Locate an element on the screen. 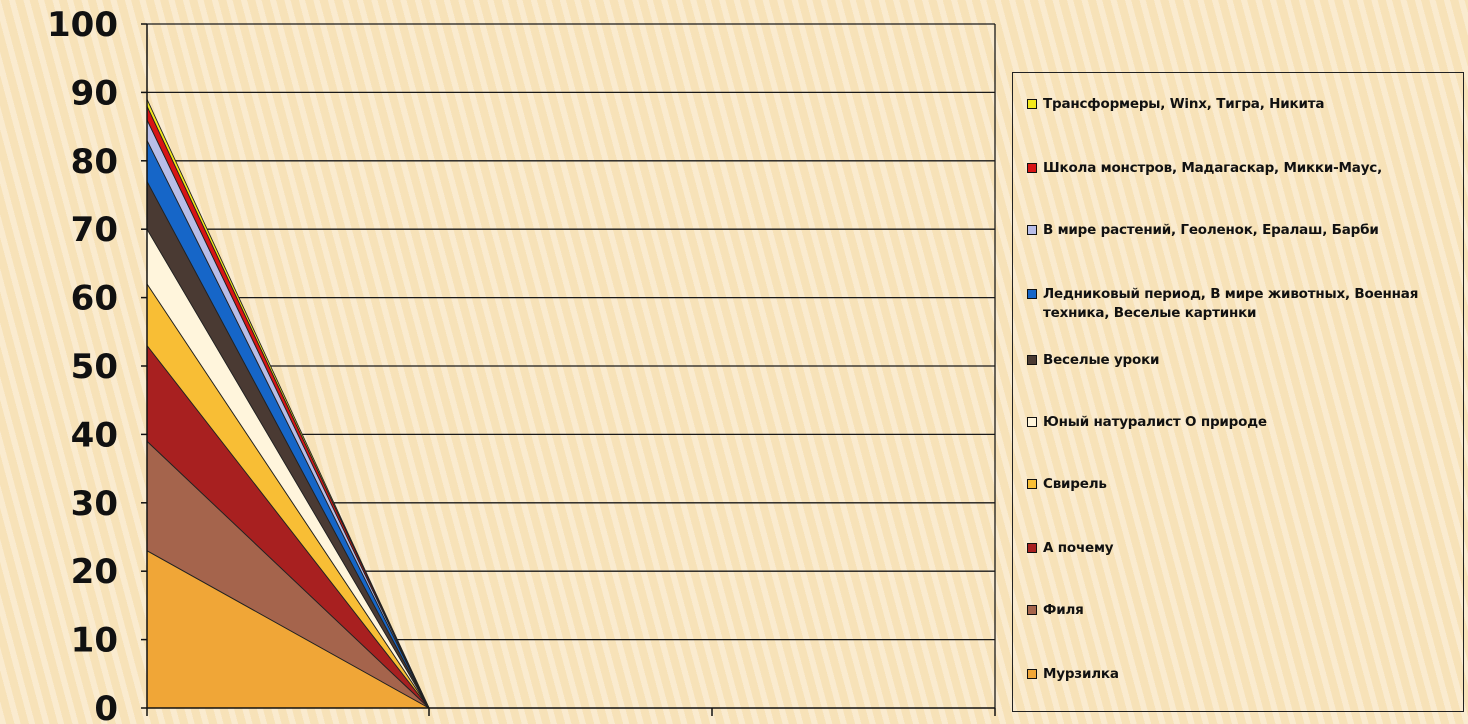  y-tick-label-30: 30 is located at coordinates (94, 504).